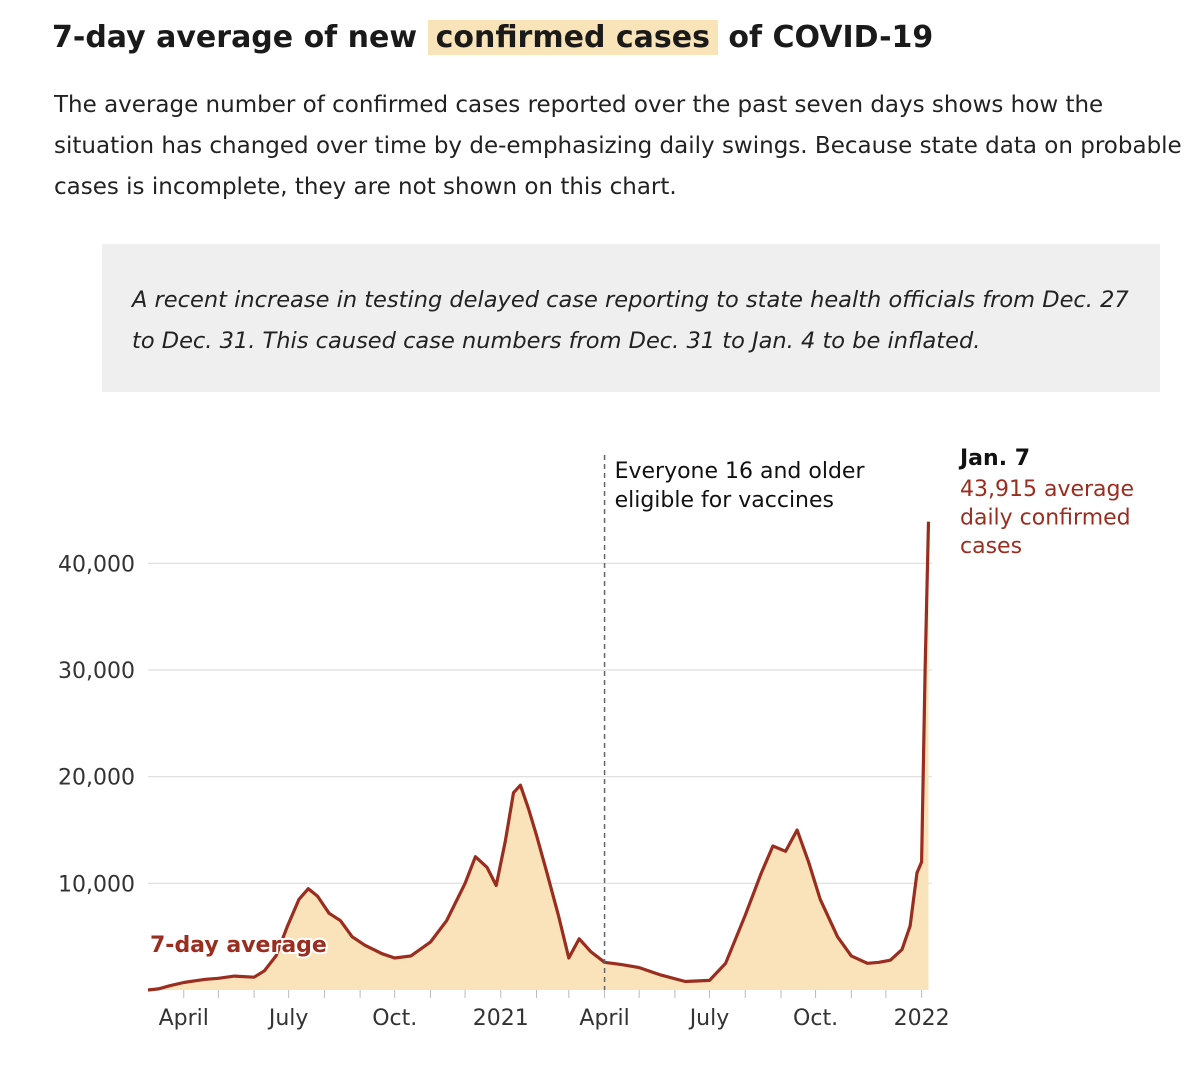 This screenshot has width=1200, height=1075. I want to click on series-label: 7-day average, so click(238, 945).